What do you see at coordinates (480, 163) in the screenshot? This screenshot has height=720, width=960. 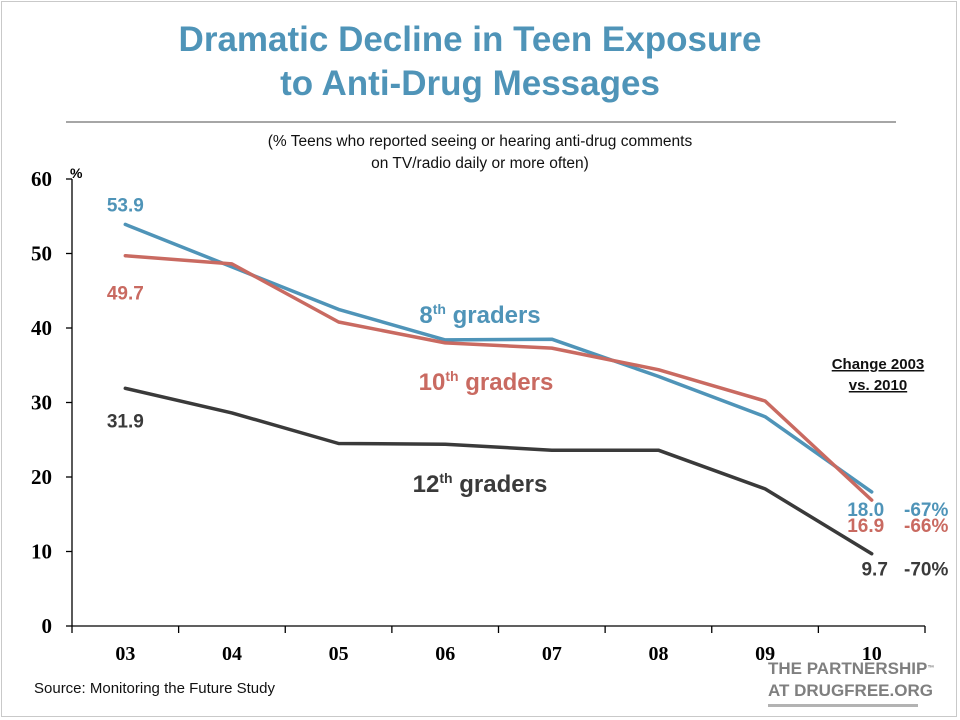 I see `subtitle-line-2: on TV/radio daily or more often)` at bounding box center [480, 163].